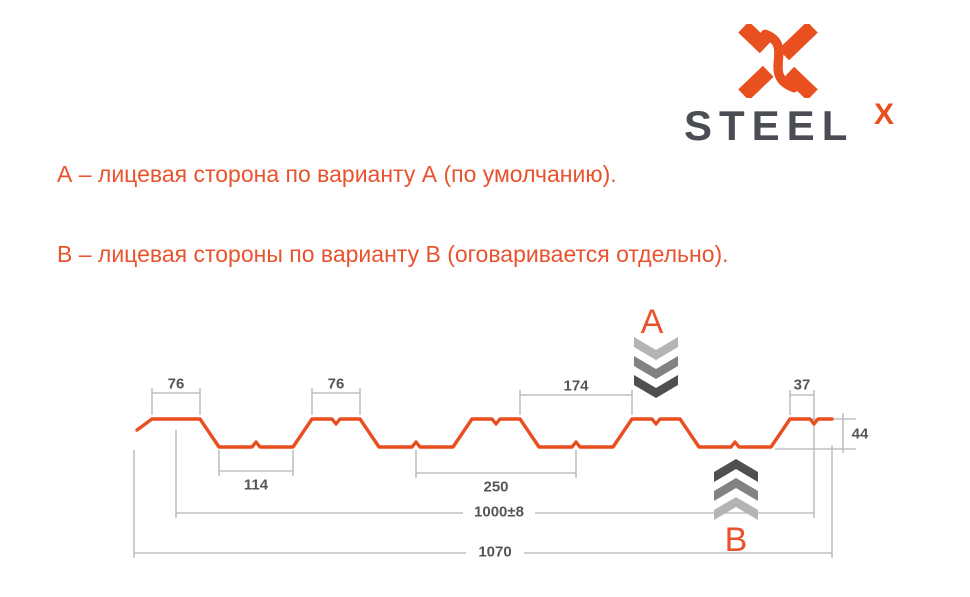  What do you see at coordinates (336, 384) in the screenshot?
I see `dim-crest2-label: 76` at bounding box center [336, 384].